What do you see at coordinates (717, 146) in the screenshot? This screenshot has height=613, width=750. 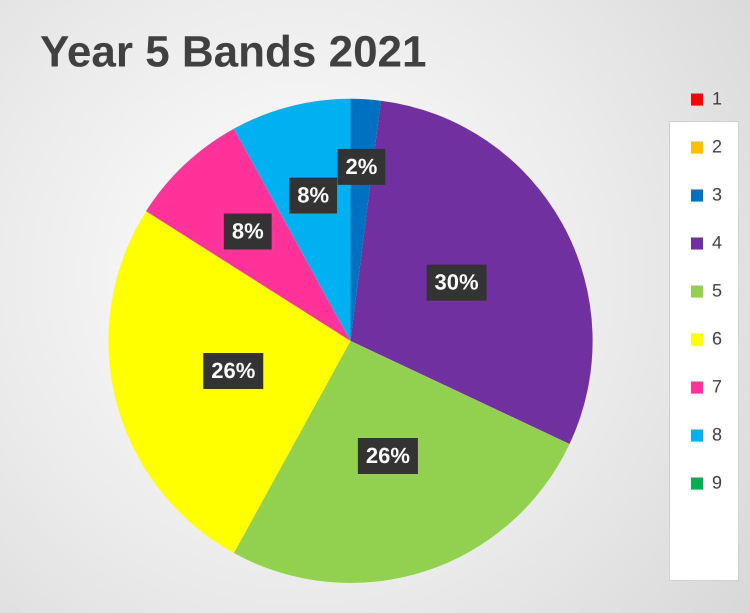 I see `legend-label: 2` at bounding box center [717, 146].